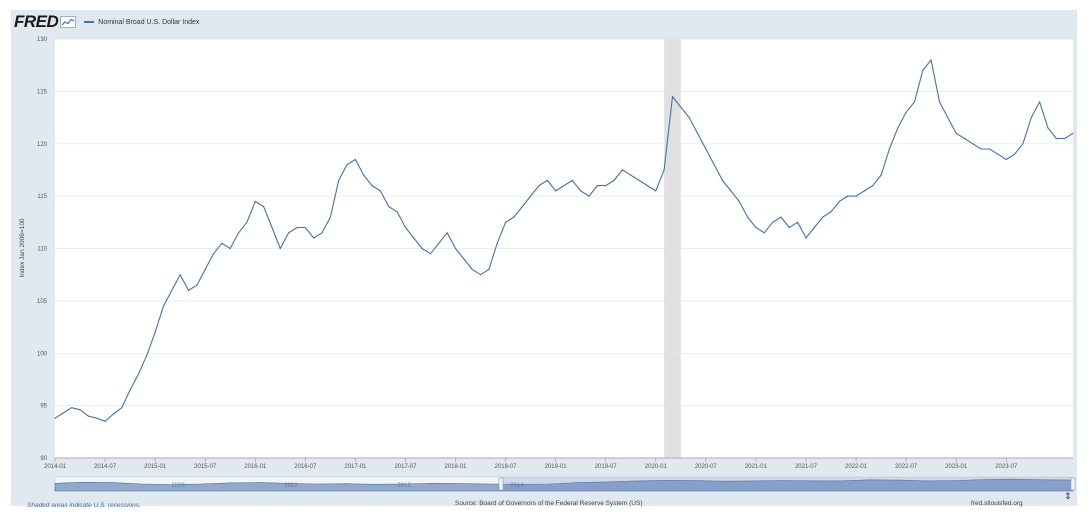 The image size is (1089, 517). Describe the element at coordinates (36, 21) in the screenshot. I see `fred-logo-text: FRED` at that location.